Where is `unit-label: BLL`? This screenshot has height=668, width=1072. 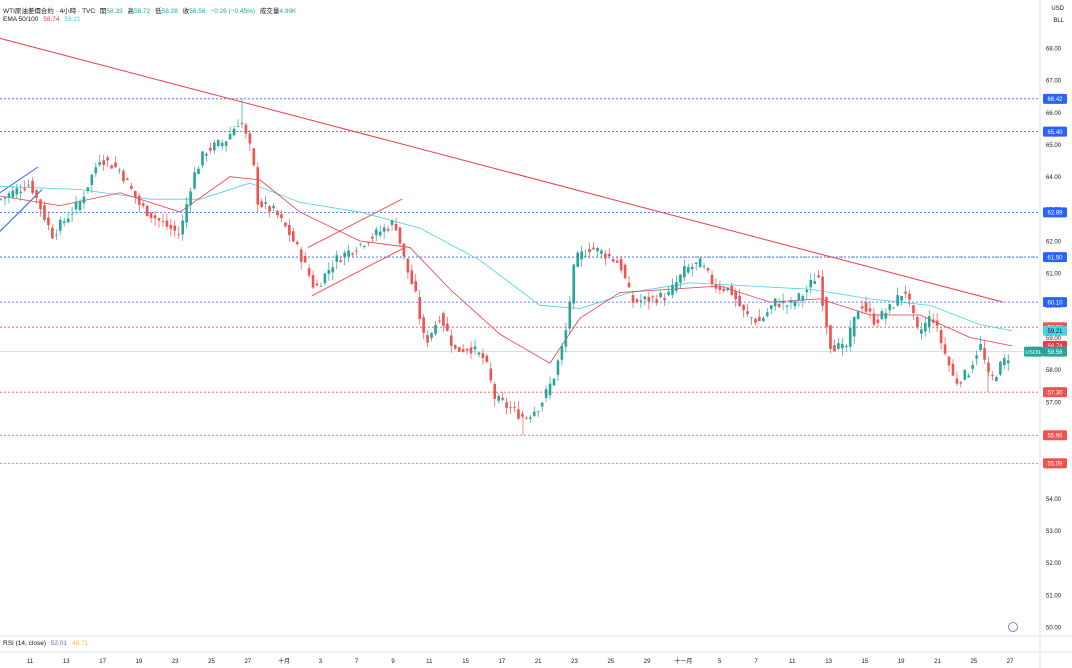
unit-label: BLL is located at coordinates (1058, 21).